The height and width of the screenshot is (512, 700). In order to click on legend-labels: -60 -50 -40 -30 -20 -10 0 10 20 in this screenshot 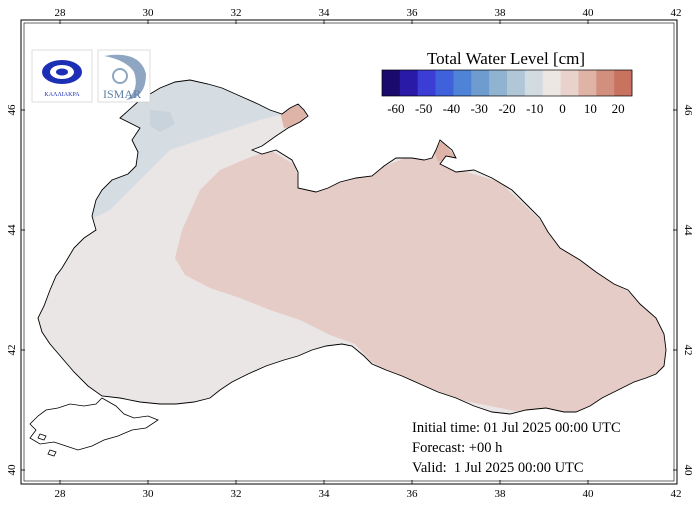, I will do `click(505, 108)`.